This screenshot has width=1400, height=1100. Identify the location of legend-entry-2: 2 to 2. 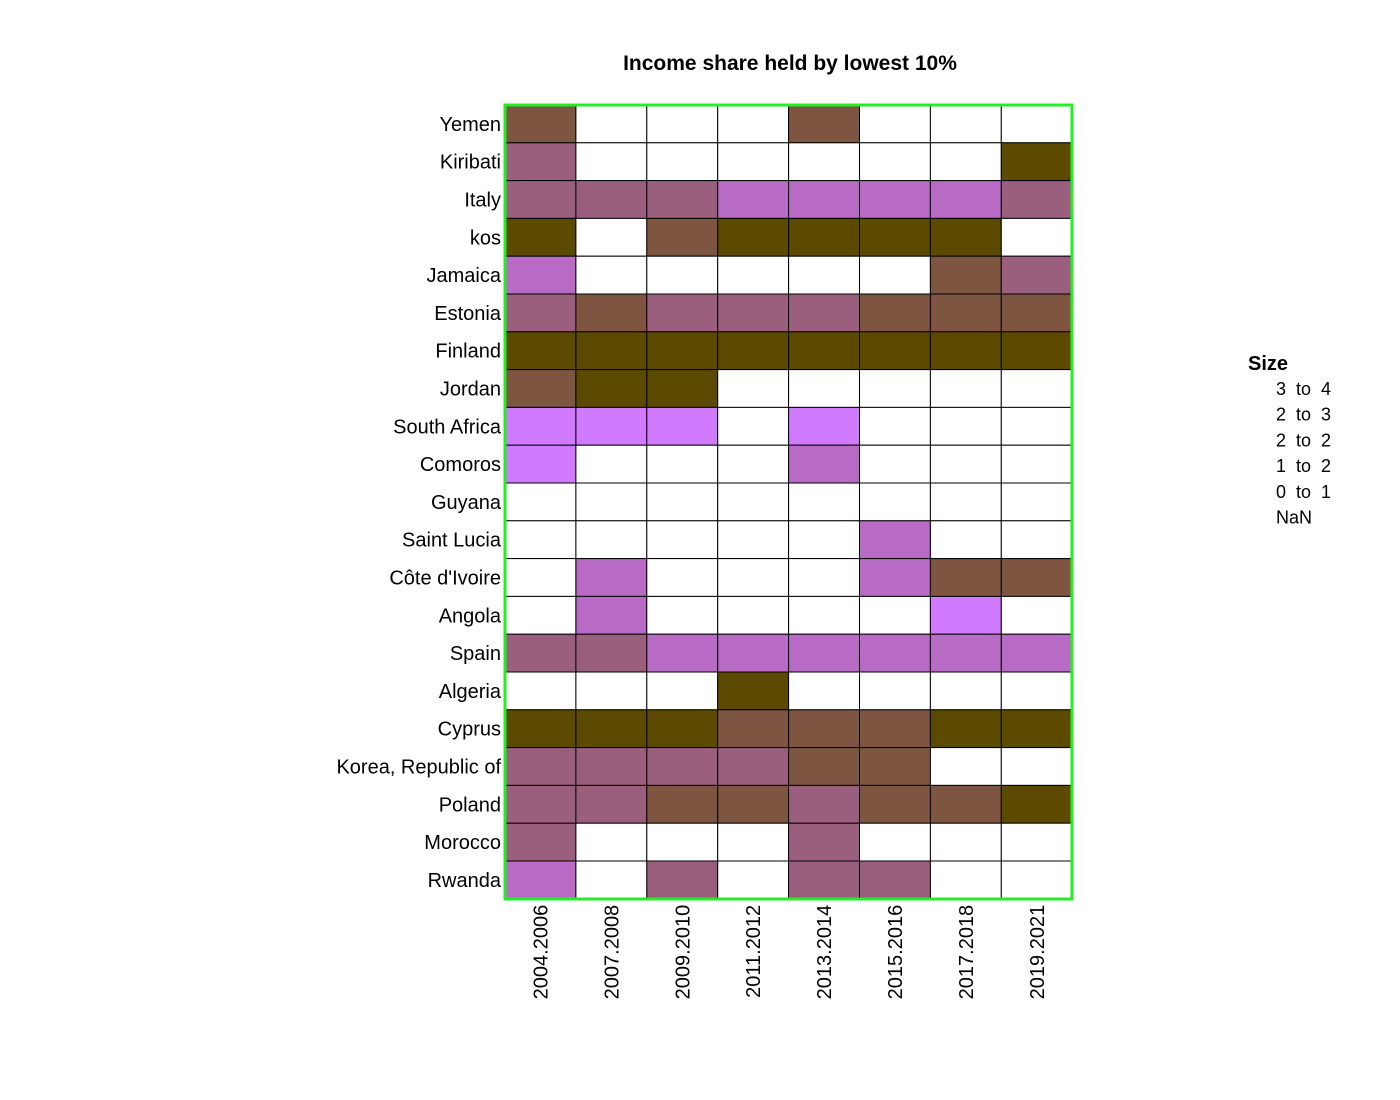
(1303, 440).